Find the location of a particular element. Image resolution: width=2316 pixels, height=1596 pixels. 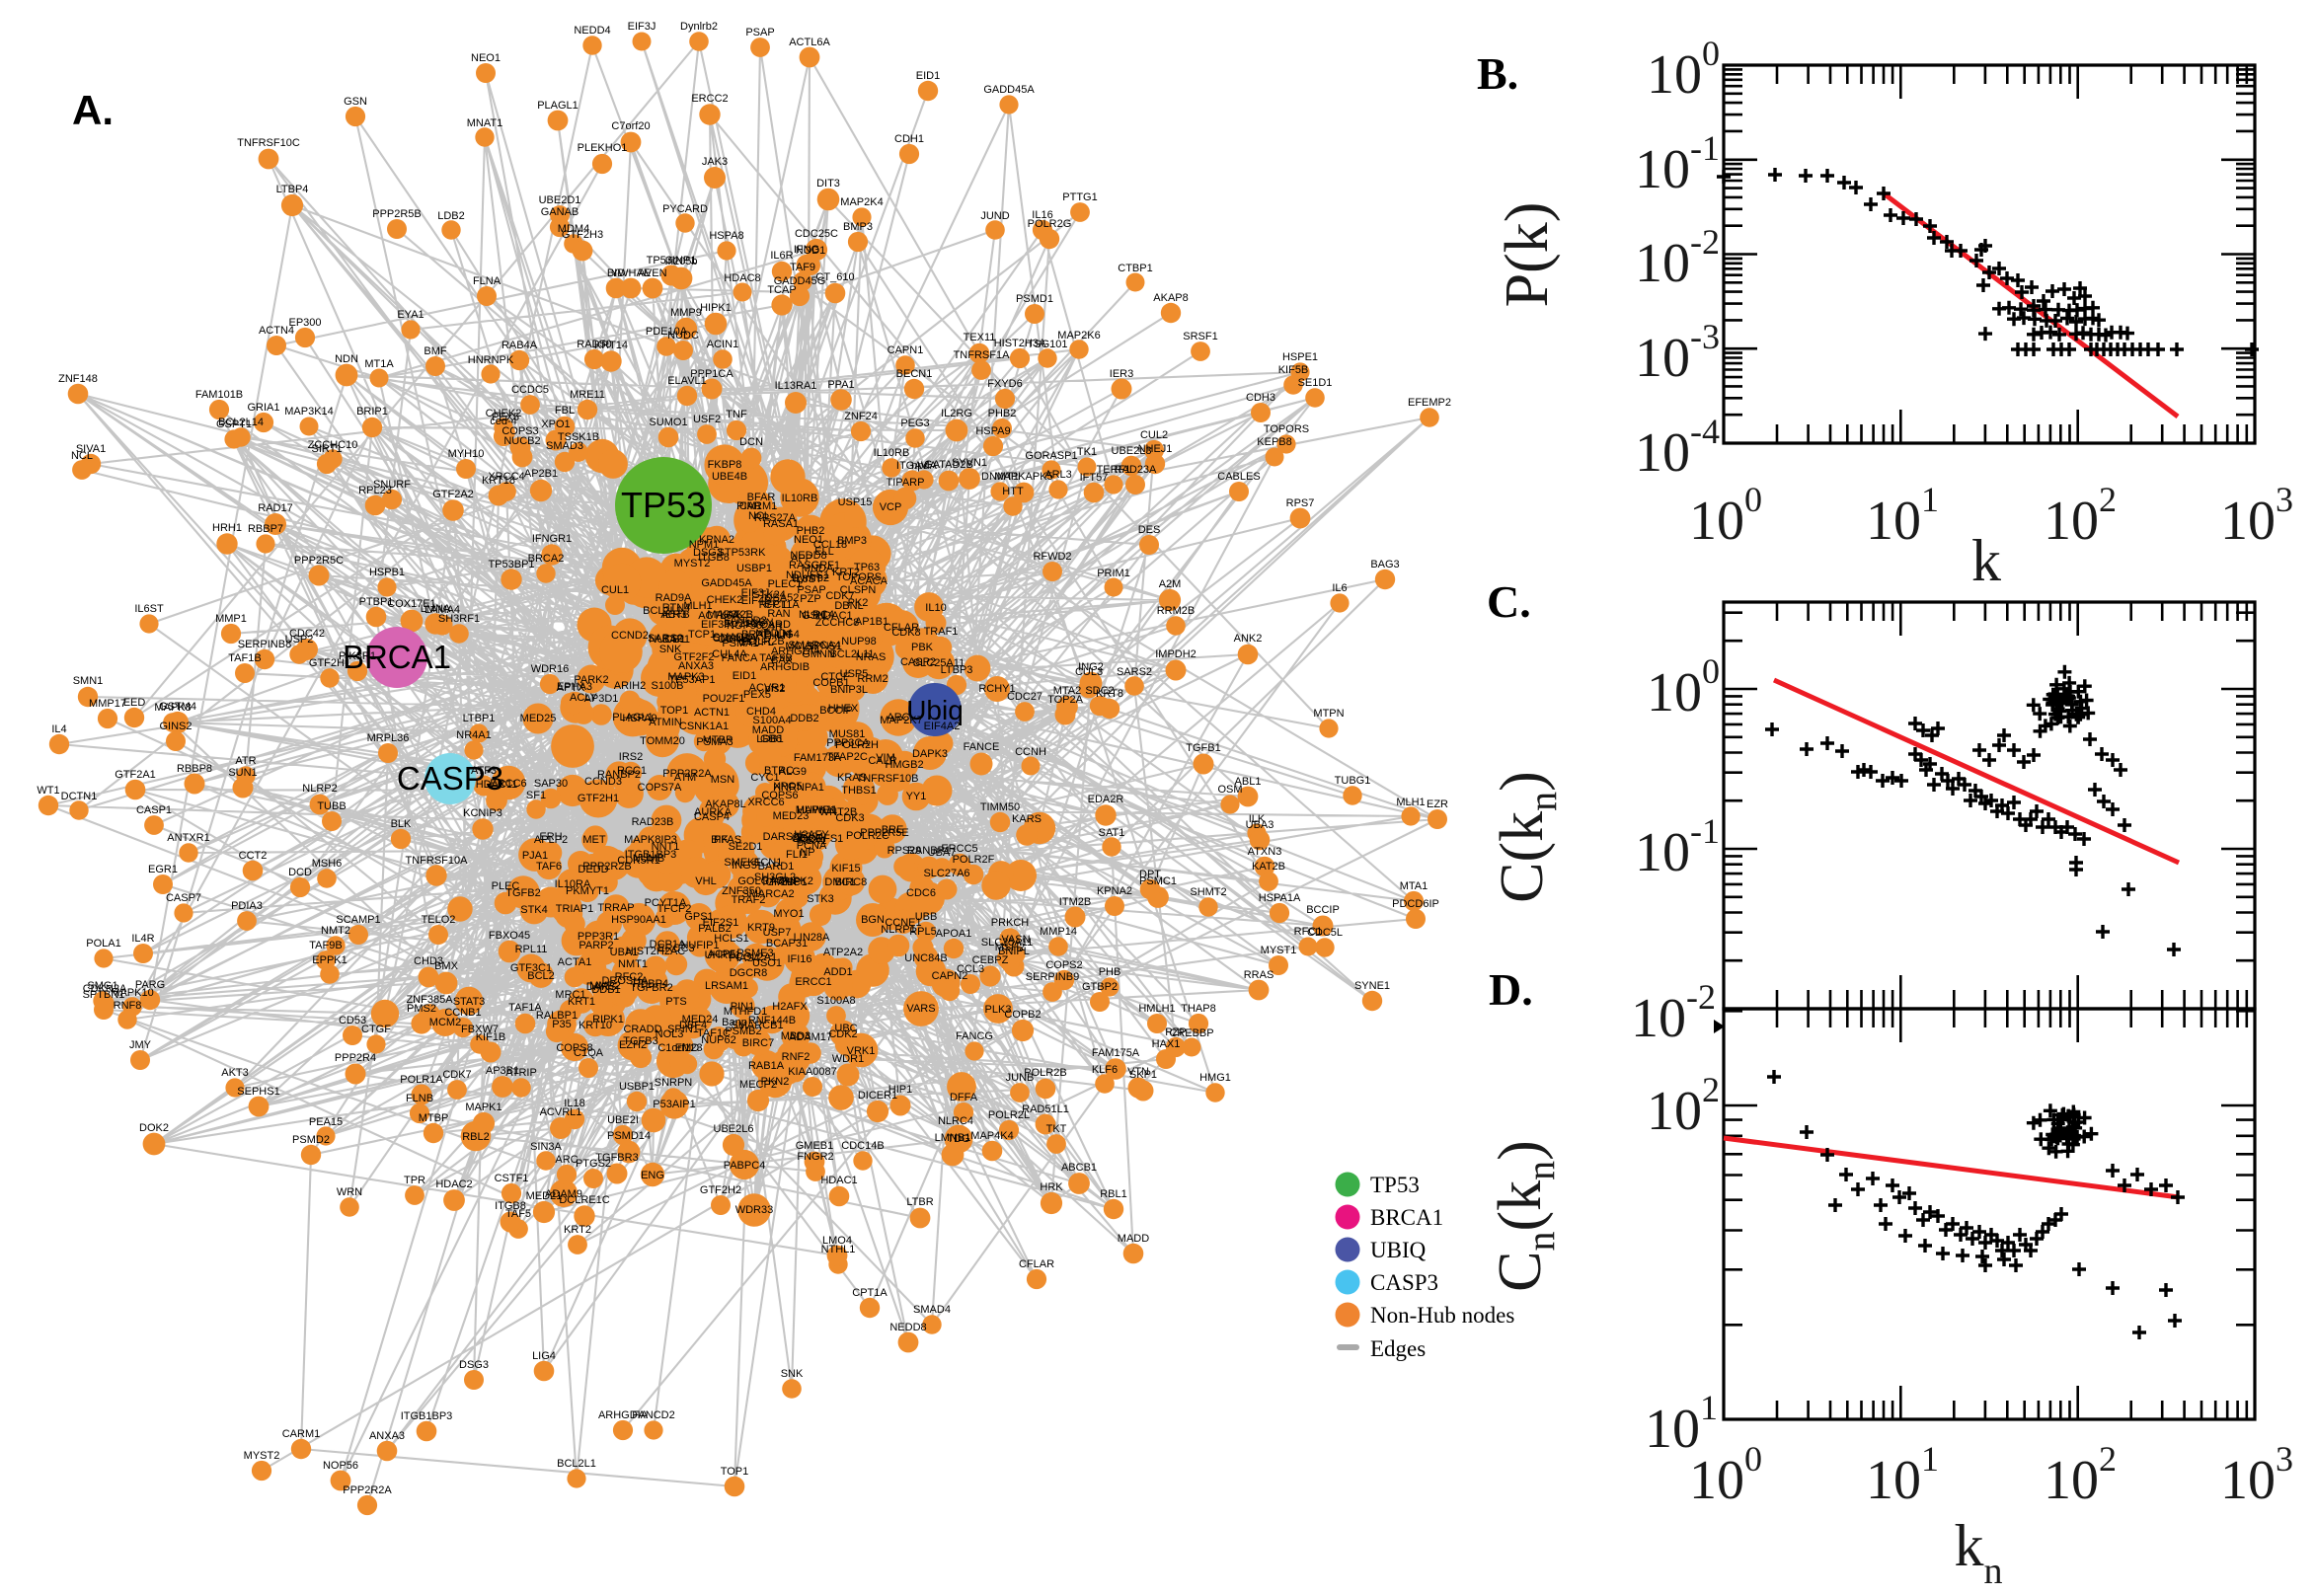

svg-text: BCL2L14 is located at coordinates (241, 422).